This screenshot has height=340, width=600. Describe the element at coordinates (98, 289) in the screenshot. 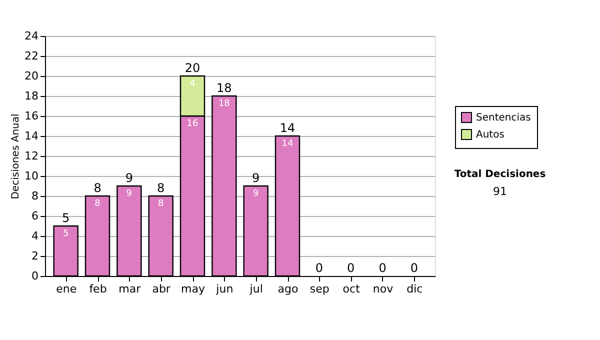

I see `x-tick-label: feb` at that location.